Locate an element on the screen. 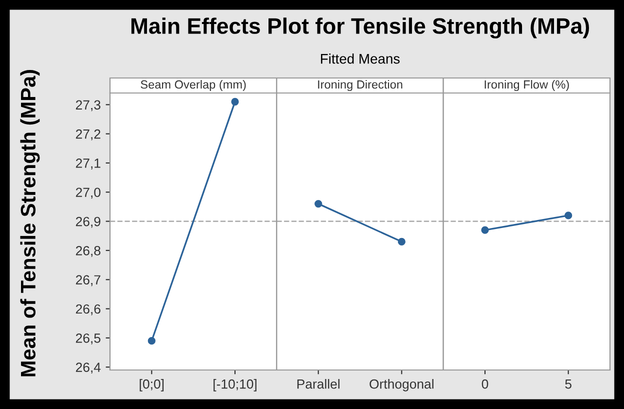  x-tick-label: Parallel is located at coordinates (318, 384).